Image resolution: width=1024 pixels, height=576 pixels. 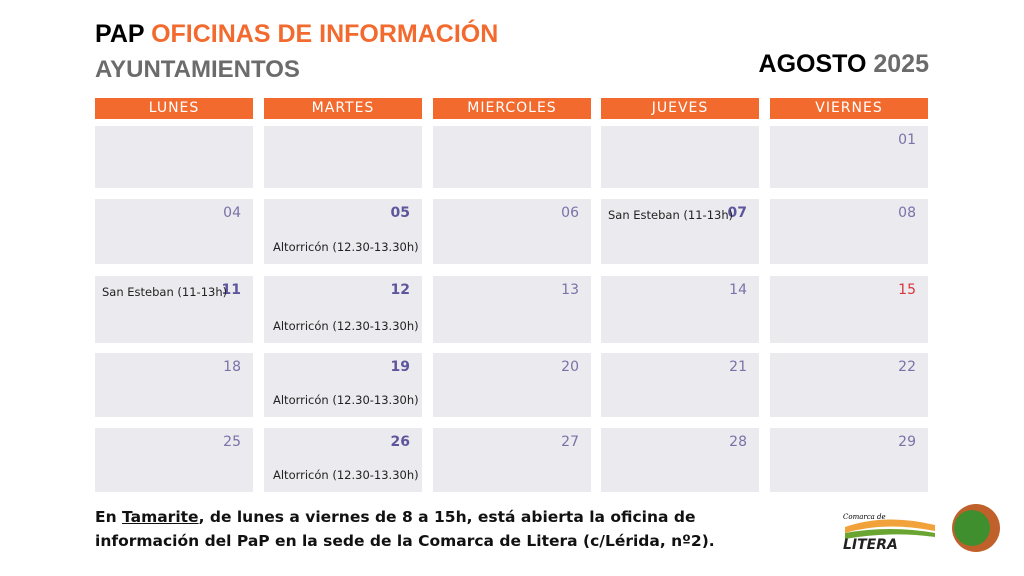 What do you see at coordinates (570, 290) in the screenshot?
I see `day-number: 13` at bounding box center [570, 290].